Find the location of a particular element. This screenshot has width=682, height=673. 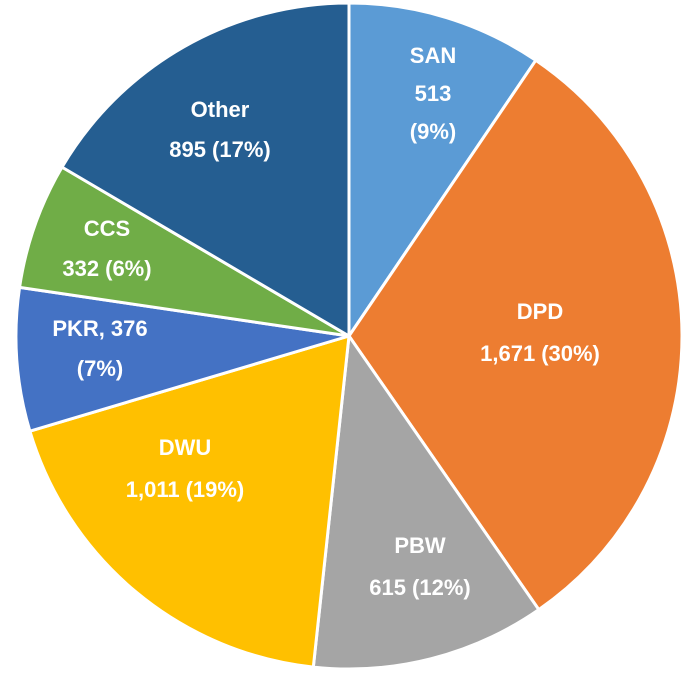

label-part: DPD is located at coordinates (540, 311).